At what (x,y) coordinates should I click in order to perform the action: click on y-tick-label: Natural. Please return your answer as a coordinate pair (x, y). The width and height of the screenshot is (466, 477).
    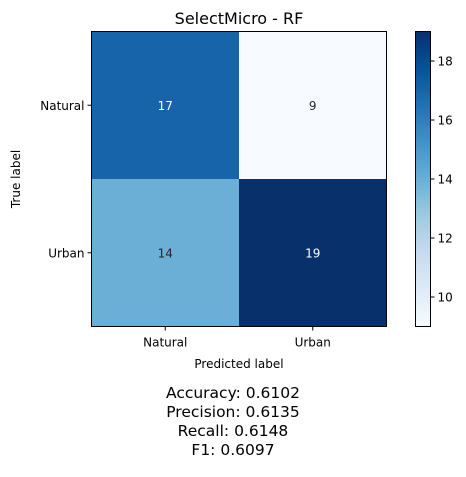
    Looking at the image, I should click on (62, 106).